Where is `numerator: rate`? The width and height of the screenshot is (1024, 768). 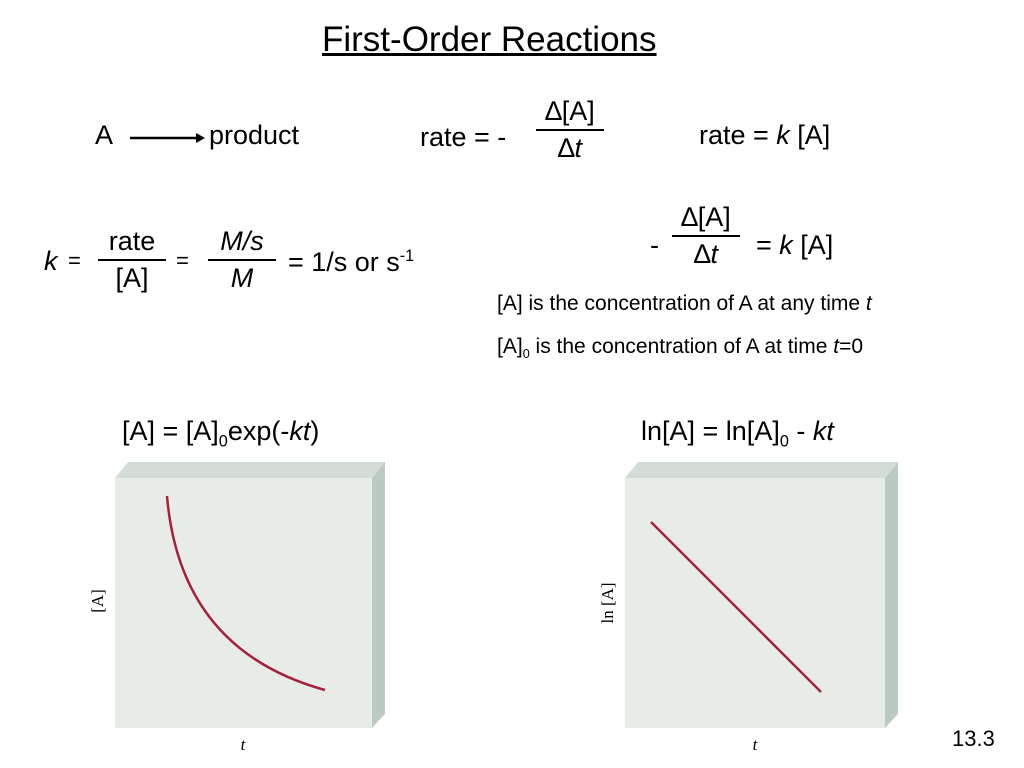 numerator: rate is located at coordinates (132, 241).